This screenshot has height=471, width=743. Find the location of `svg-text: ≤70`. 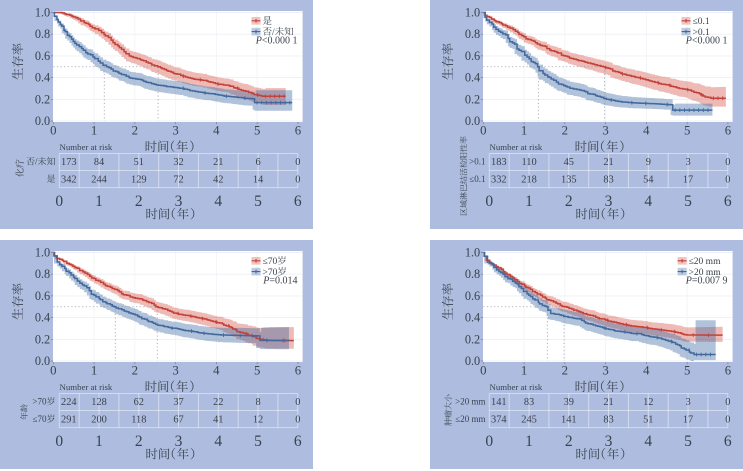

svg-text: ≤70 is located at coordinates (40, 419).